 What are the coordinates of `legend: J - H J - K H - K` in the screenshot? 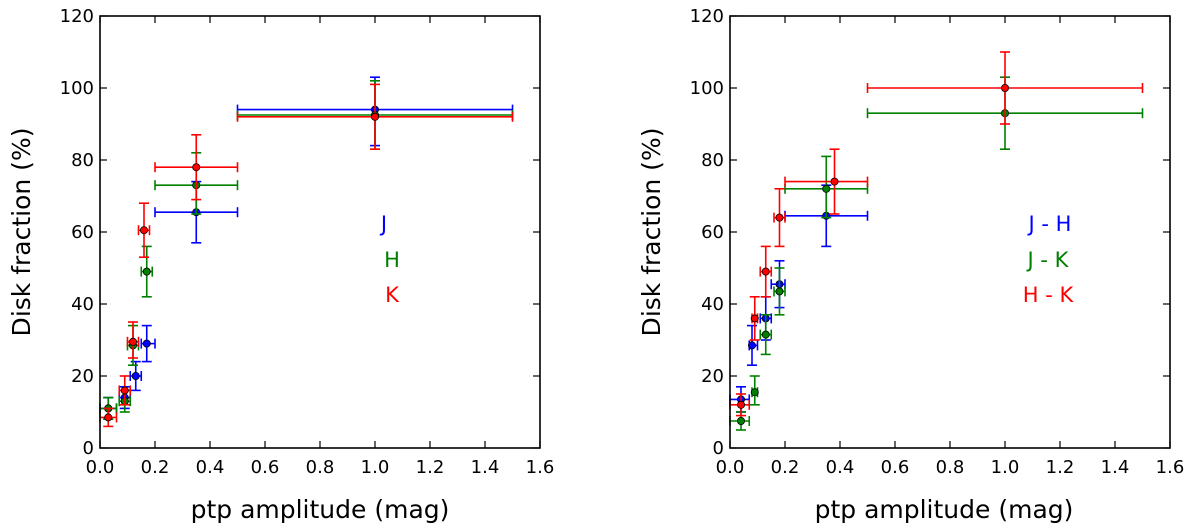 It's located at (1049, 259).